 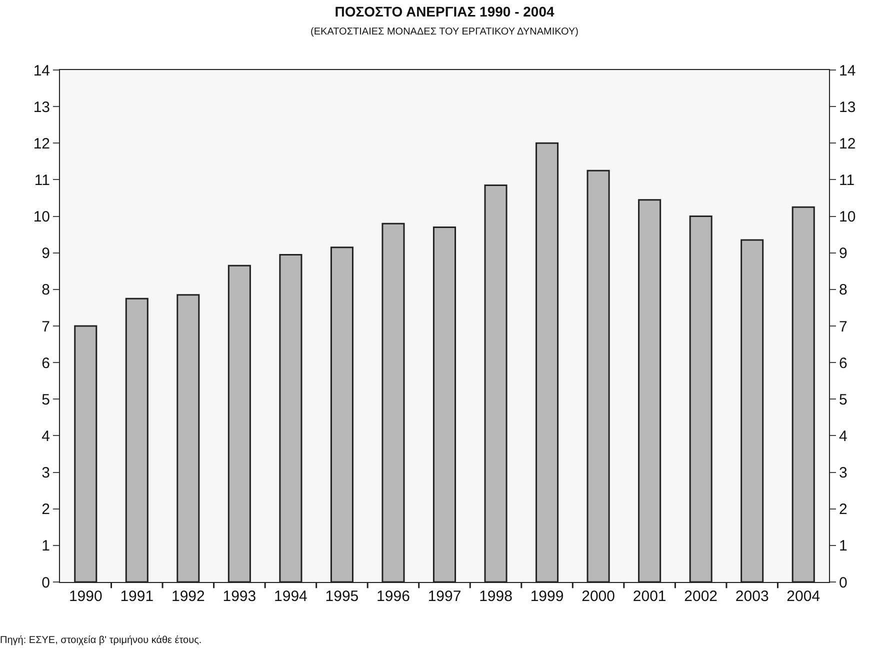 I want to click on y2-tick-label: 6, so click(x=843, y=363).